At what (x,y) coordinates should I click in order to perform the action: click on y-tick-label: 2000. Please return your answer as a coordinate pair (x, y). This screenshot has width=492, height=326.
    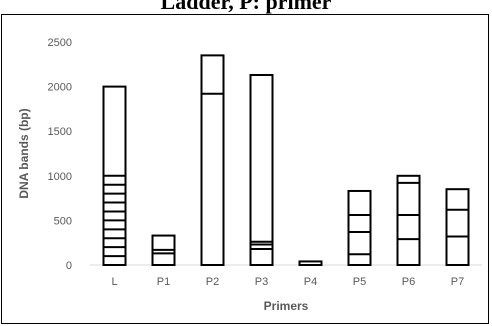
    Looking at the image, I should click on (60, 88).